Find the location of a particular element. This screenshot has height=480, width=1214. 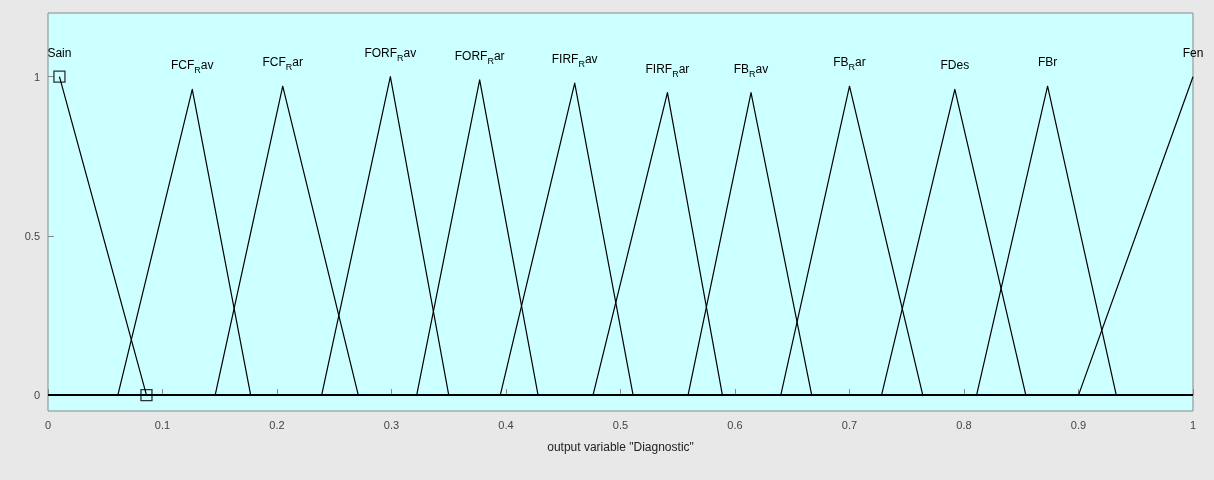

y-tick-label: 1 is located at coordinates (36, 76).